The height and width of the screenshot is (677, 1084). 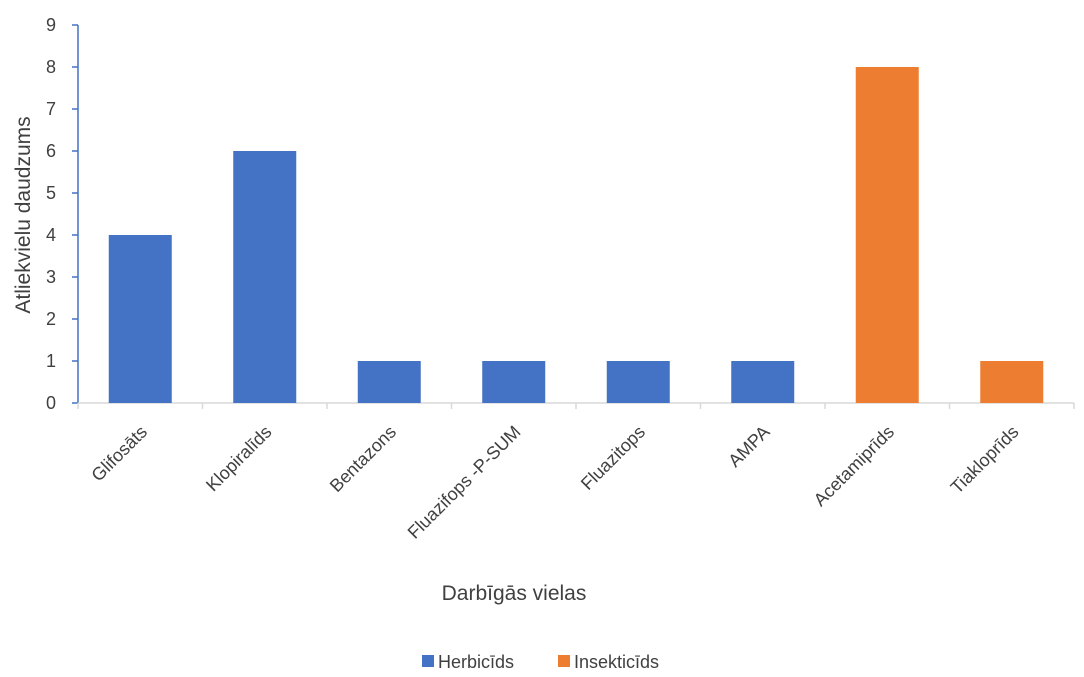 What do you see at coordinates (514, 382) in the screenshot?
I see `bar-fluazifops-p-sum` at bounding box center [514, 382].